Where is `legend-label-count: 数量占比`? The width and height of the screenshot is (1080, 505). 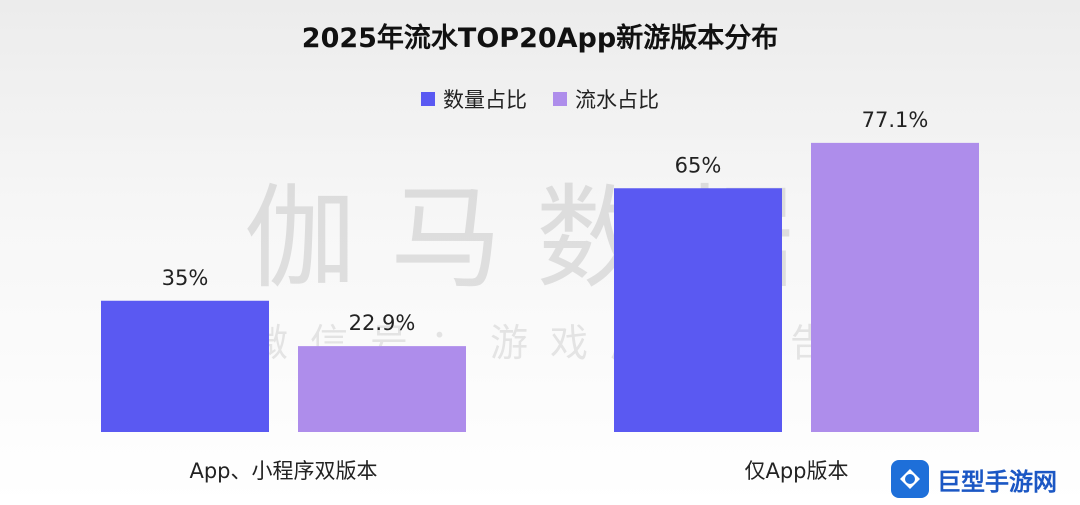 legend-label-count: 数量占比 is located at coordinates (485, 100).